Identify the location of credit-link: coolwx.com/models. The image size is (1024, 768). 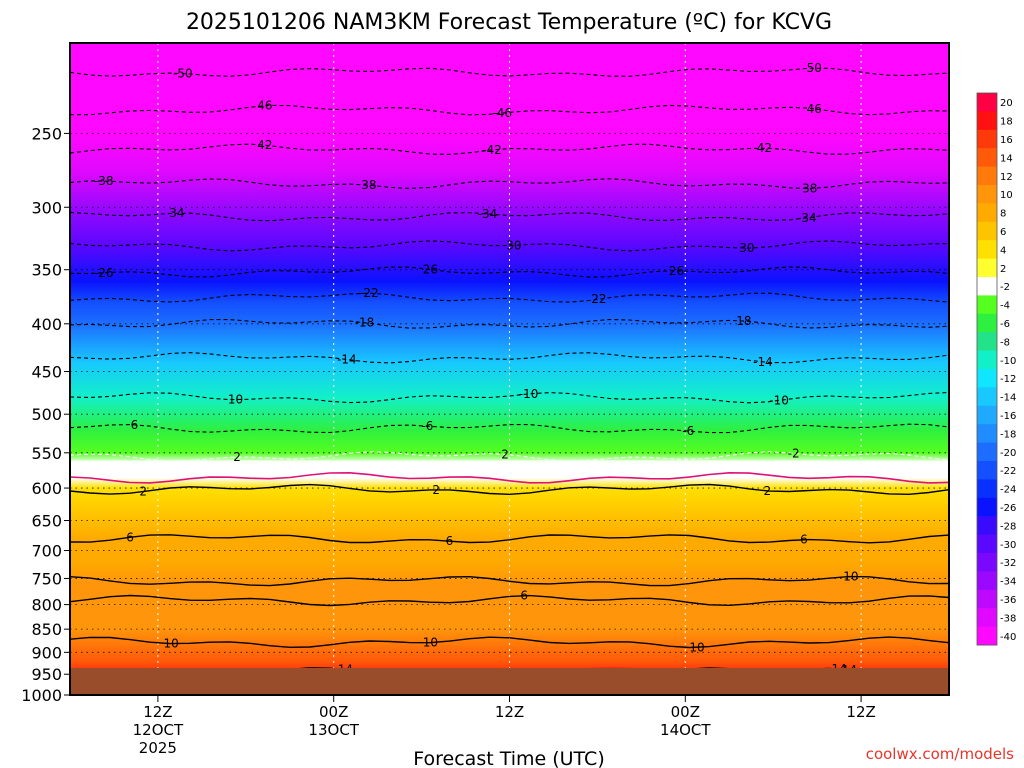
(940, 754).